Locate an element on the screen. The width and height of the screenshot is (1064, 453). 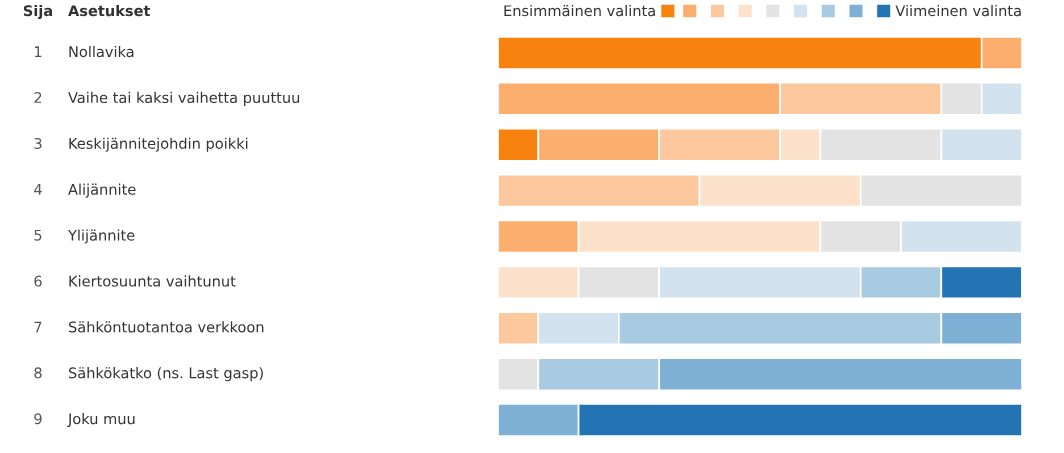
text: Sija is located at coordinates (38, 12).